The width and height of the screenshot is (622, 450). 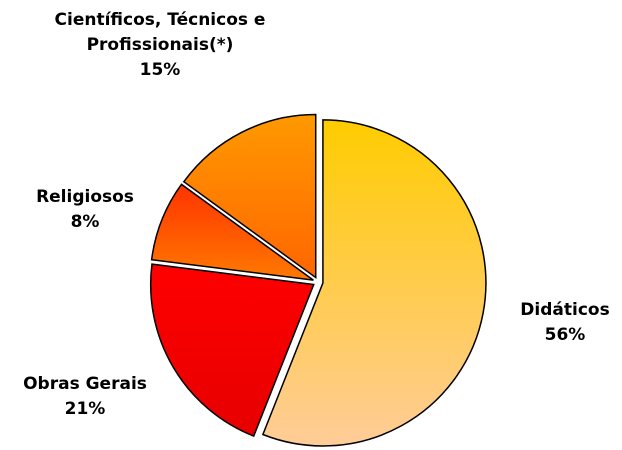 What do you see at coordinates (85, 222) in the screenshot?
I see `percent-label: 8%` at bounding box center [85, 222].